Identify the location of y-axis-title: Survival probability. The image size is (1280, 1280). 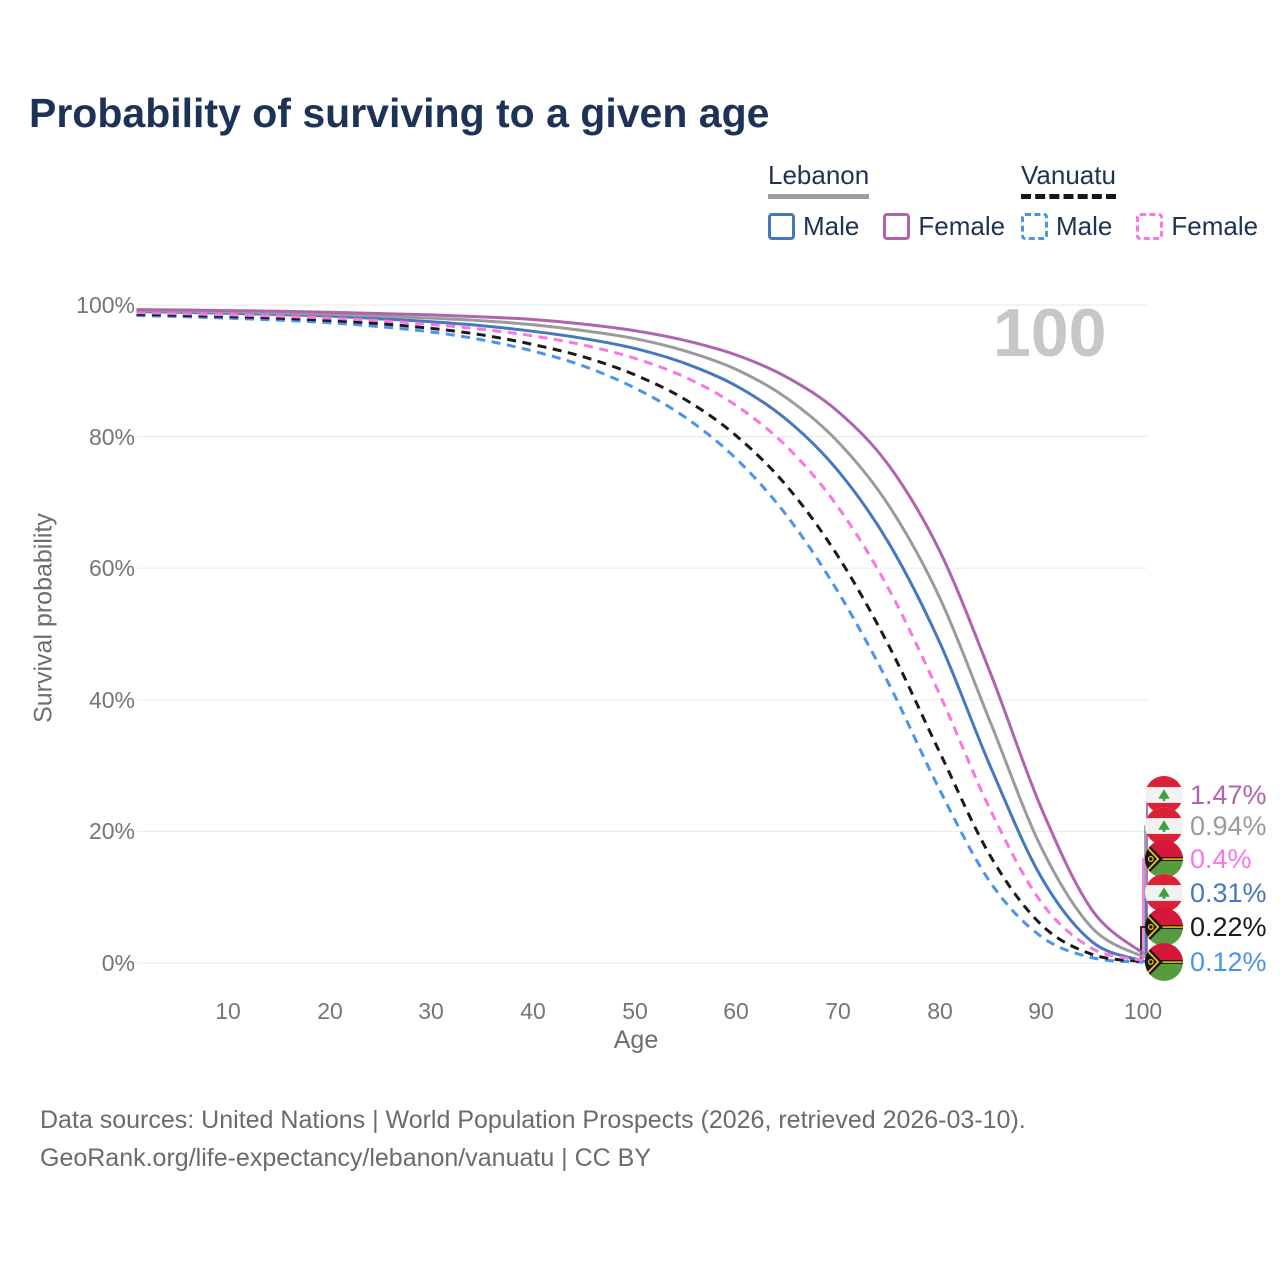
(43, 618).